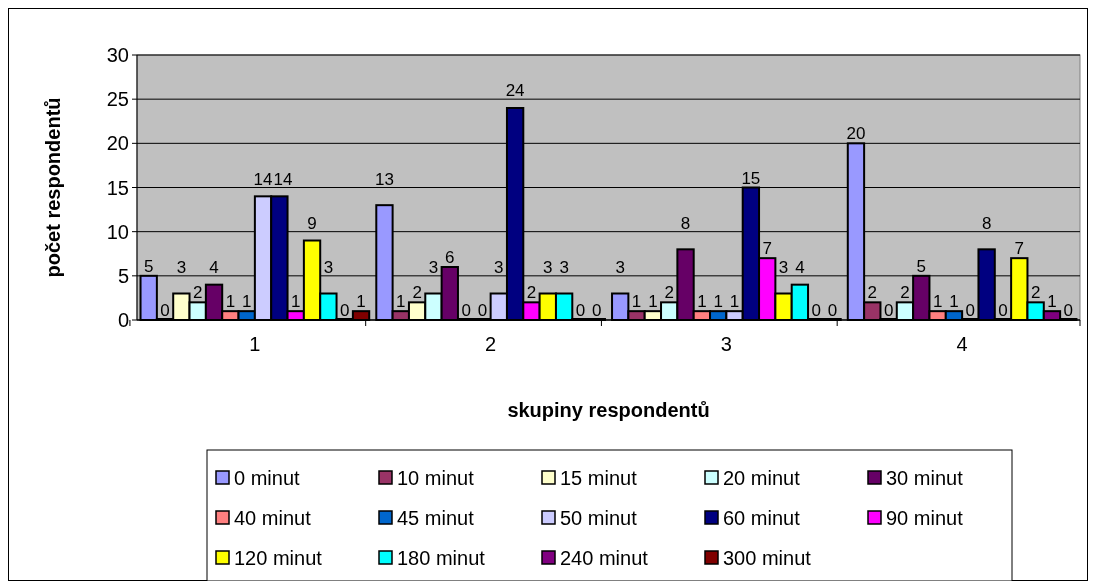  What do you see at coordinates (117, 187) in the screenshot?
I see `y-tick-label: 15` at bounding box center [117, 187].